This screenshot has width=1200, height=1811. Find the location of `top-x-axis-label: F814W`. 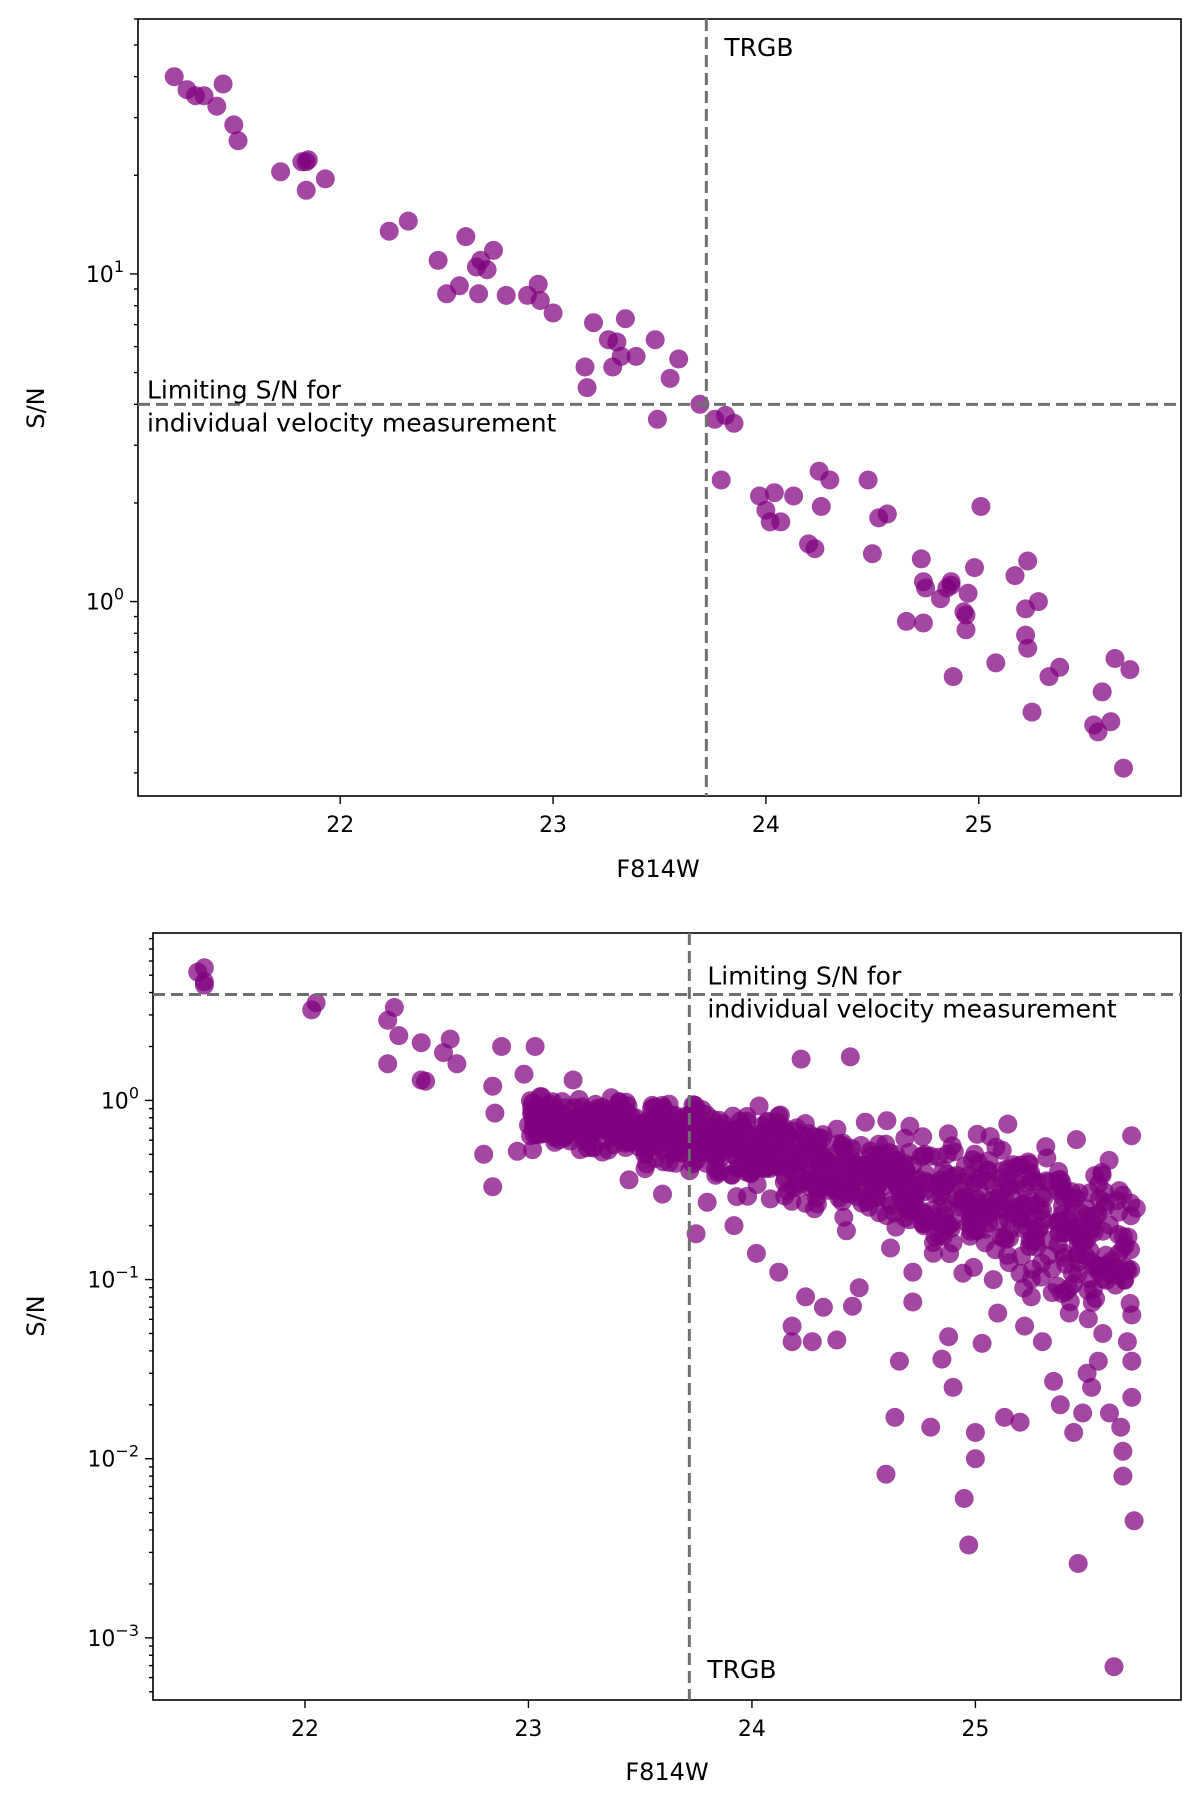

top-x-axis-label: F814W is located at coordinates (657, 869).